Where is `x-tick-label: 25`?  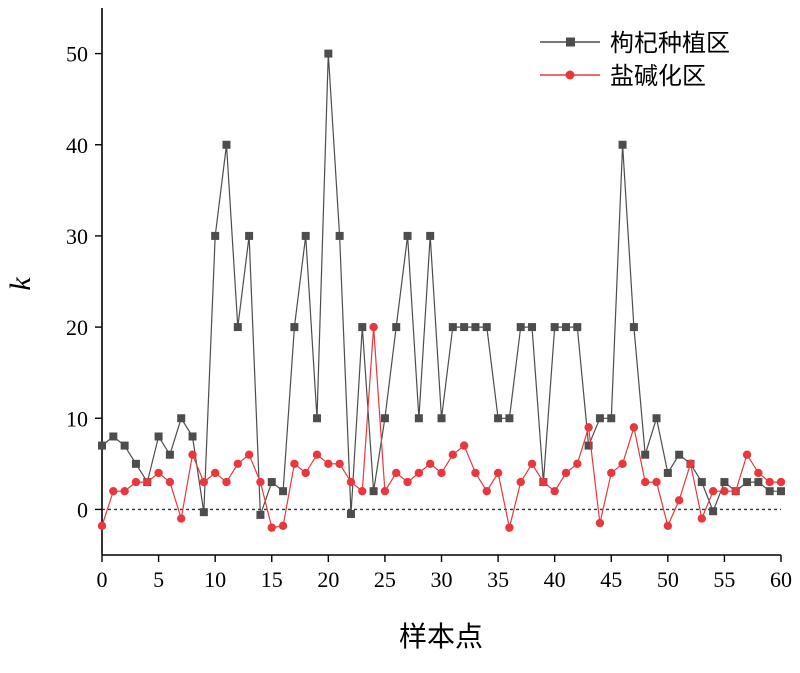 x-tick-label: 25 is located at coordinates (385, 579).